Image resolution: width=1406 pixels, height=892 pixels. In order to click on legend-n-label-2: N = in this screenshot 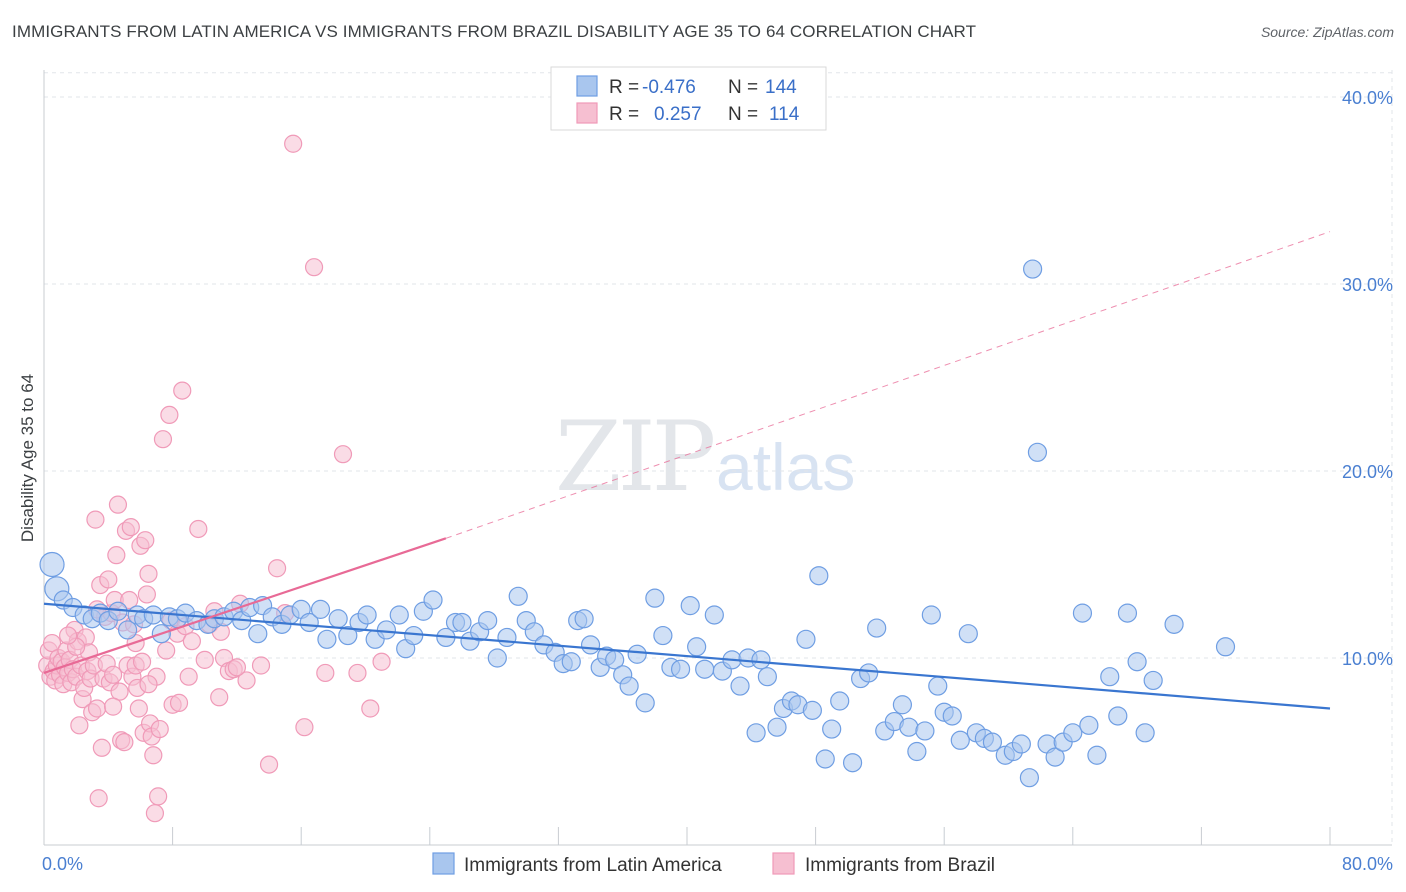, I will do `click(743, 114)`.